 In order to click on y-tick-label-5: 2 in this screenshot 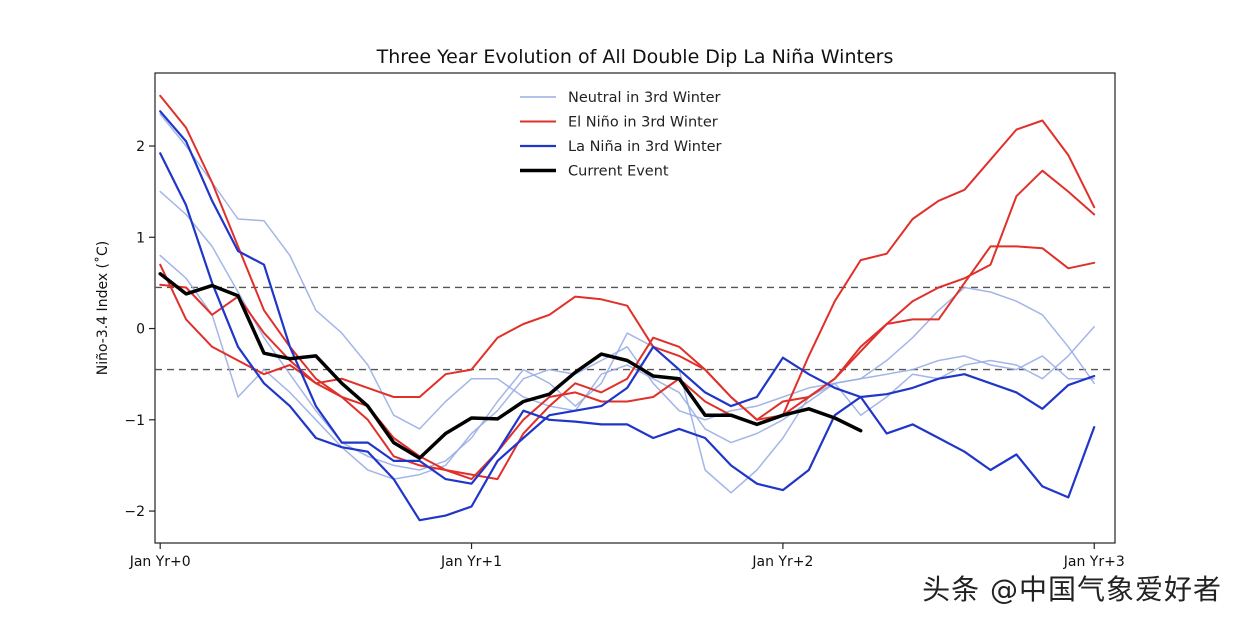, I will do `click(140, 147)`.